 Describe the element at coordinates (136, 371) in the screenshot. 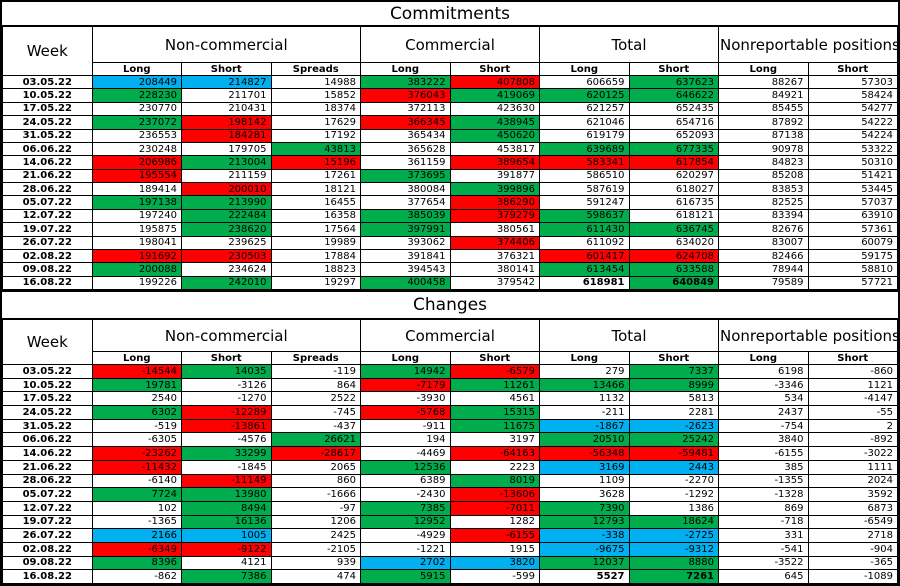

I see `value-cell: -14544` at that location.